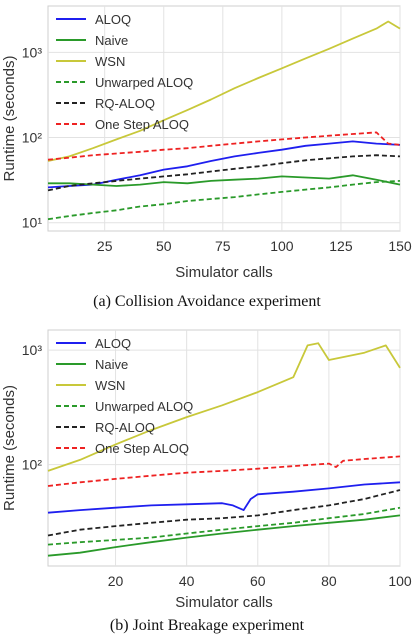 The height and width of the screenshot is (636, 414). What do you see at coordinates (400, 246) in the screenshot?
I see `x-tick-label: 150` at bounding box center [400, 246].